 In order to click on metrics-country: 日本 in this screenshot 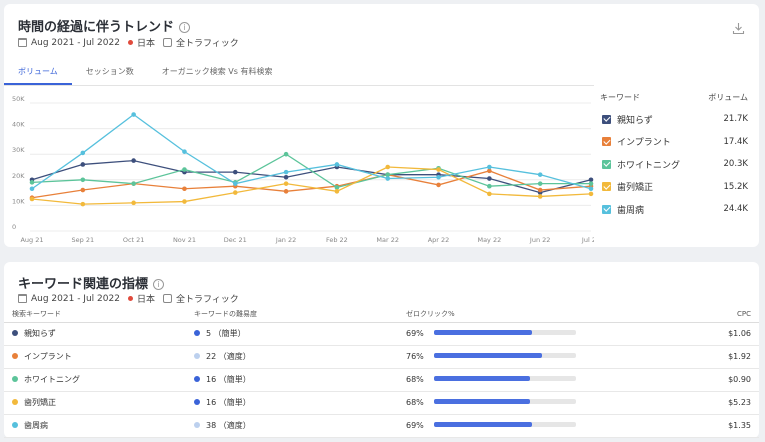, I will do `click(145, 300)`.